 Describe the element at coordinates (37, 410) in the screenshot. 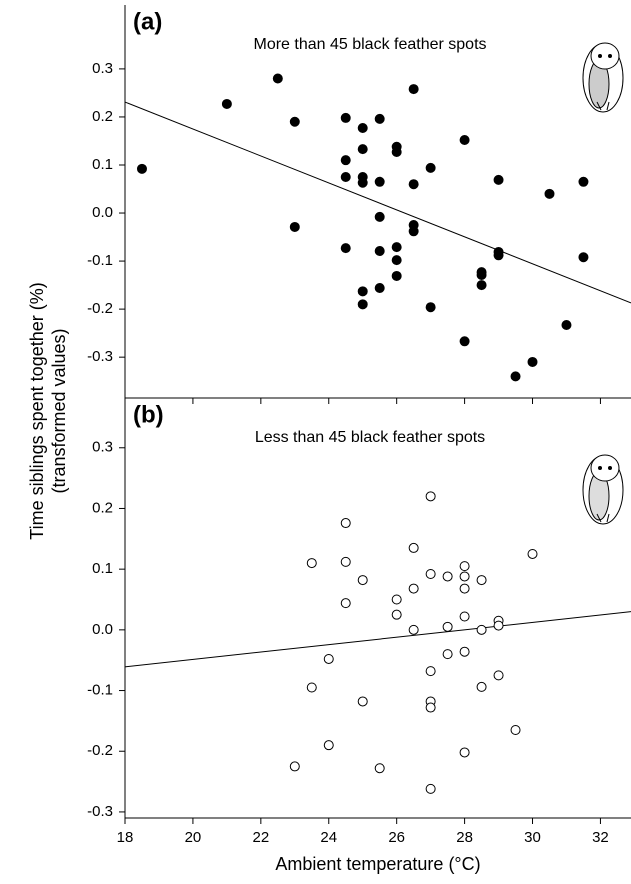

I see `y-axis-label: Time siblings spent together (%)` at that location.